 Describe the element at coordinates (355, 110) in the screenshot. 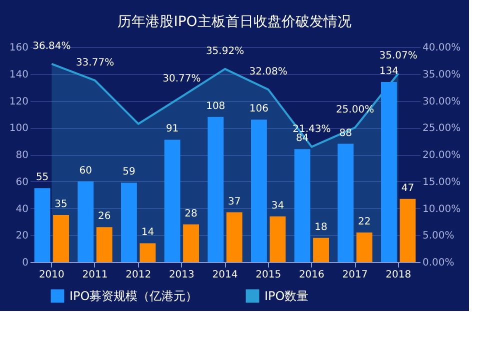

I see `data-label: 25.00%` at that location.